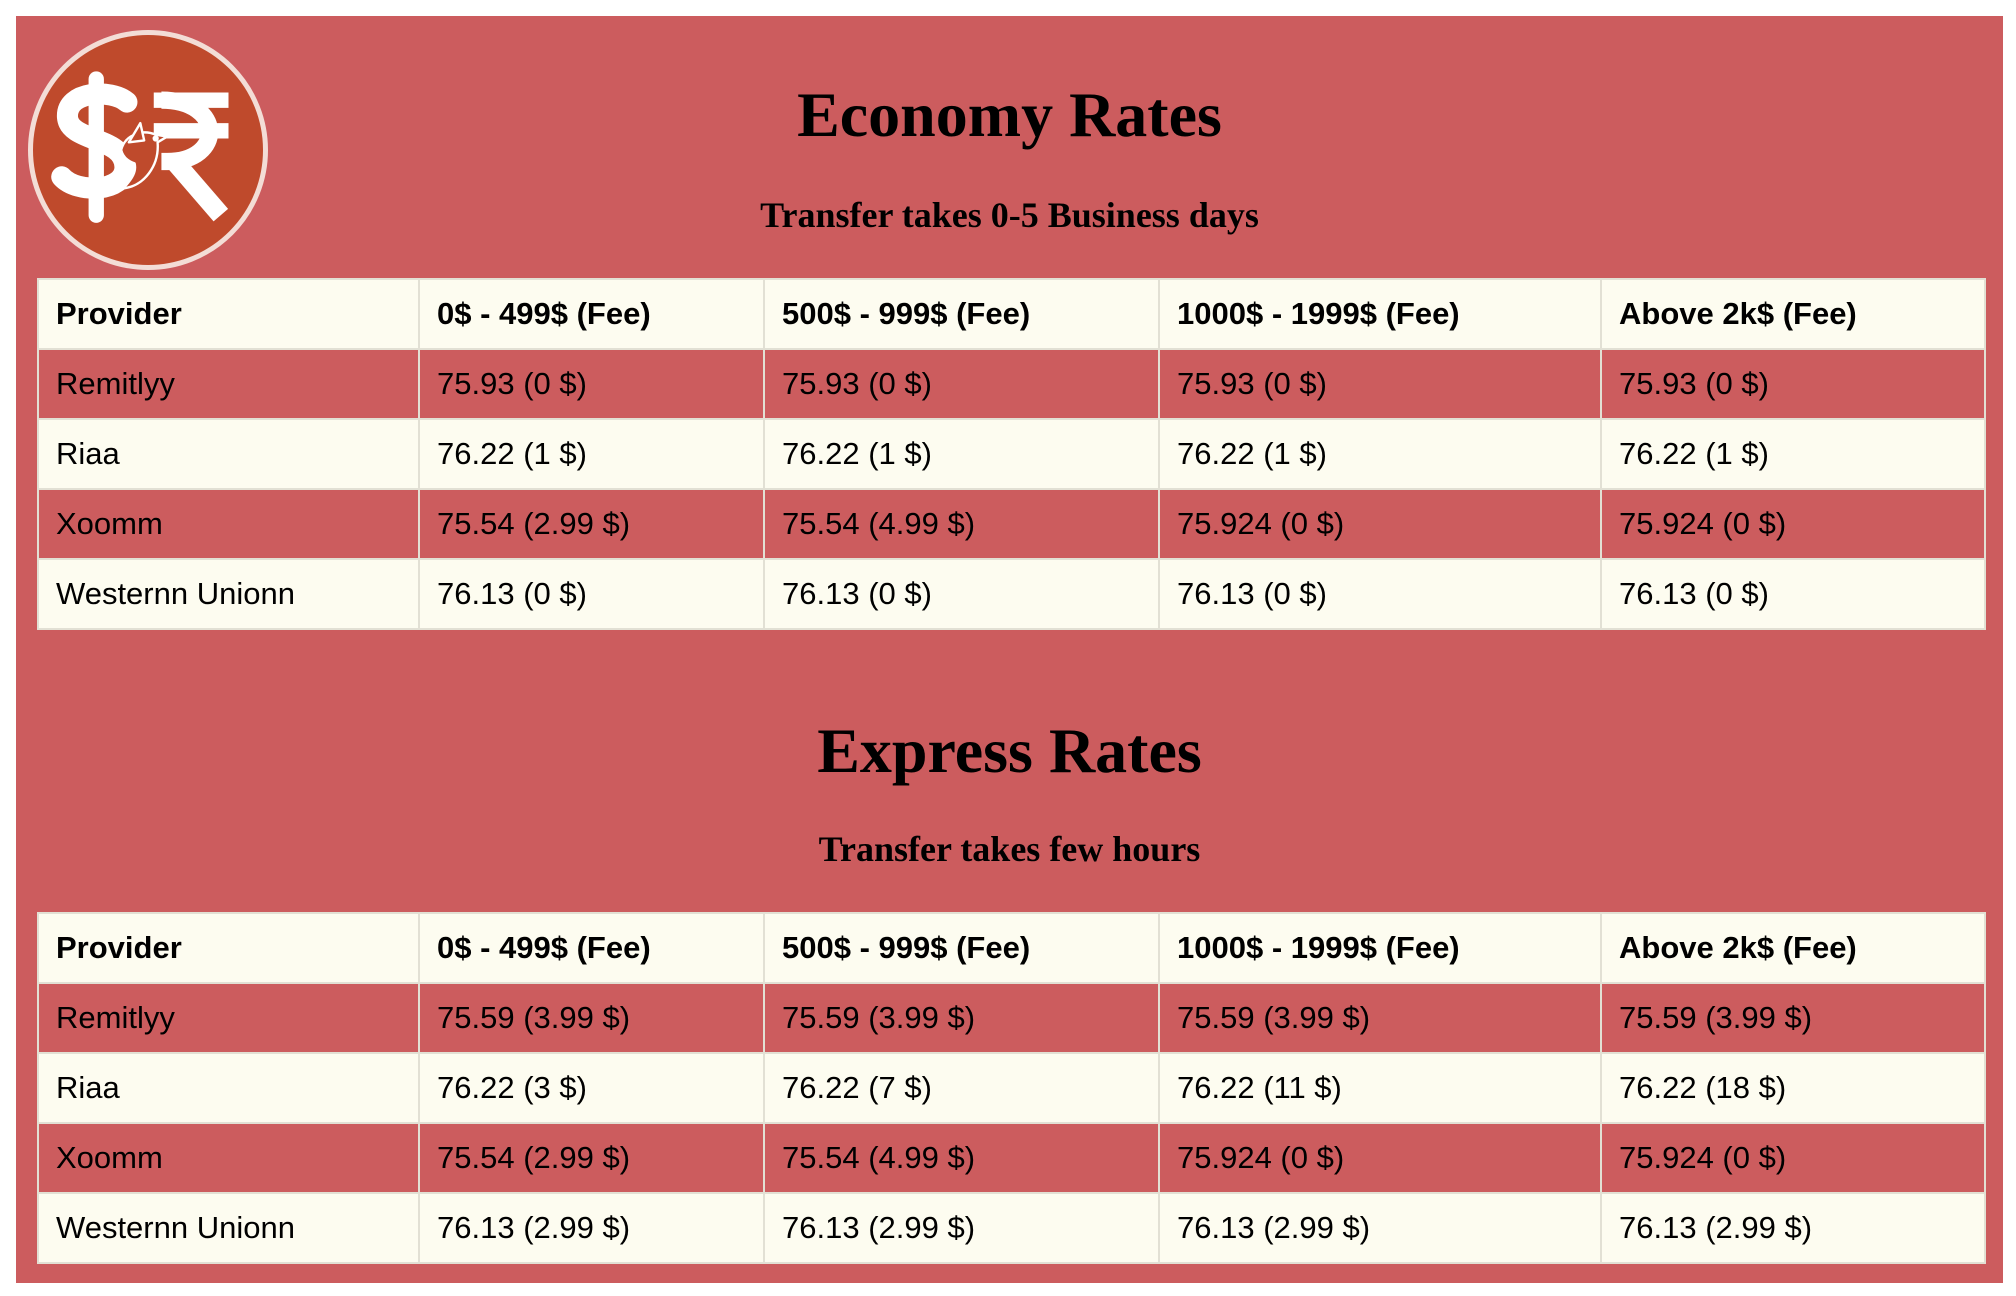  Describe the element at coordinates (1009, 750) in the screenshot. I see `express-title: Express Rates` at that location.